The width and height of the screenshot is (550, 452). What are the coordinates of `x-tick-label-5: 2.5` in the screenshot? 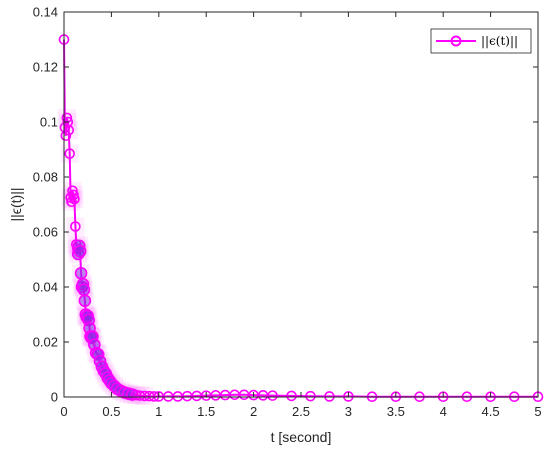 It's located at (301, 411).